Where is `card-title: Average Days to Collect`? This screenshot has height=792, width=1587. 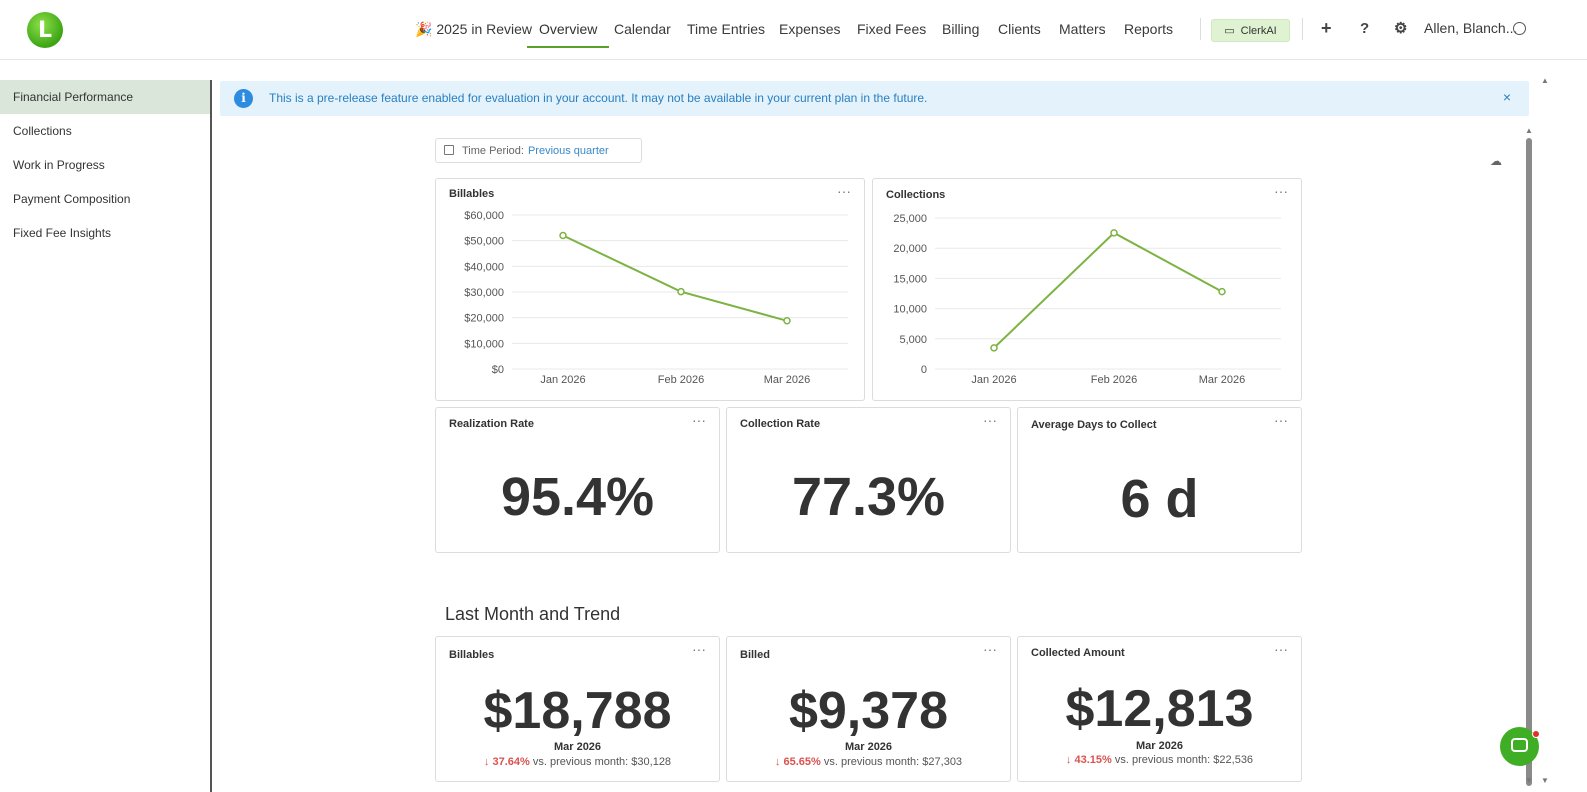 card-title: Average Days to Collect is located at coordinates (1094, 425).